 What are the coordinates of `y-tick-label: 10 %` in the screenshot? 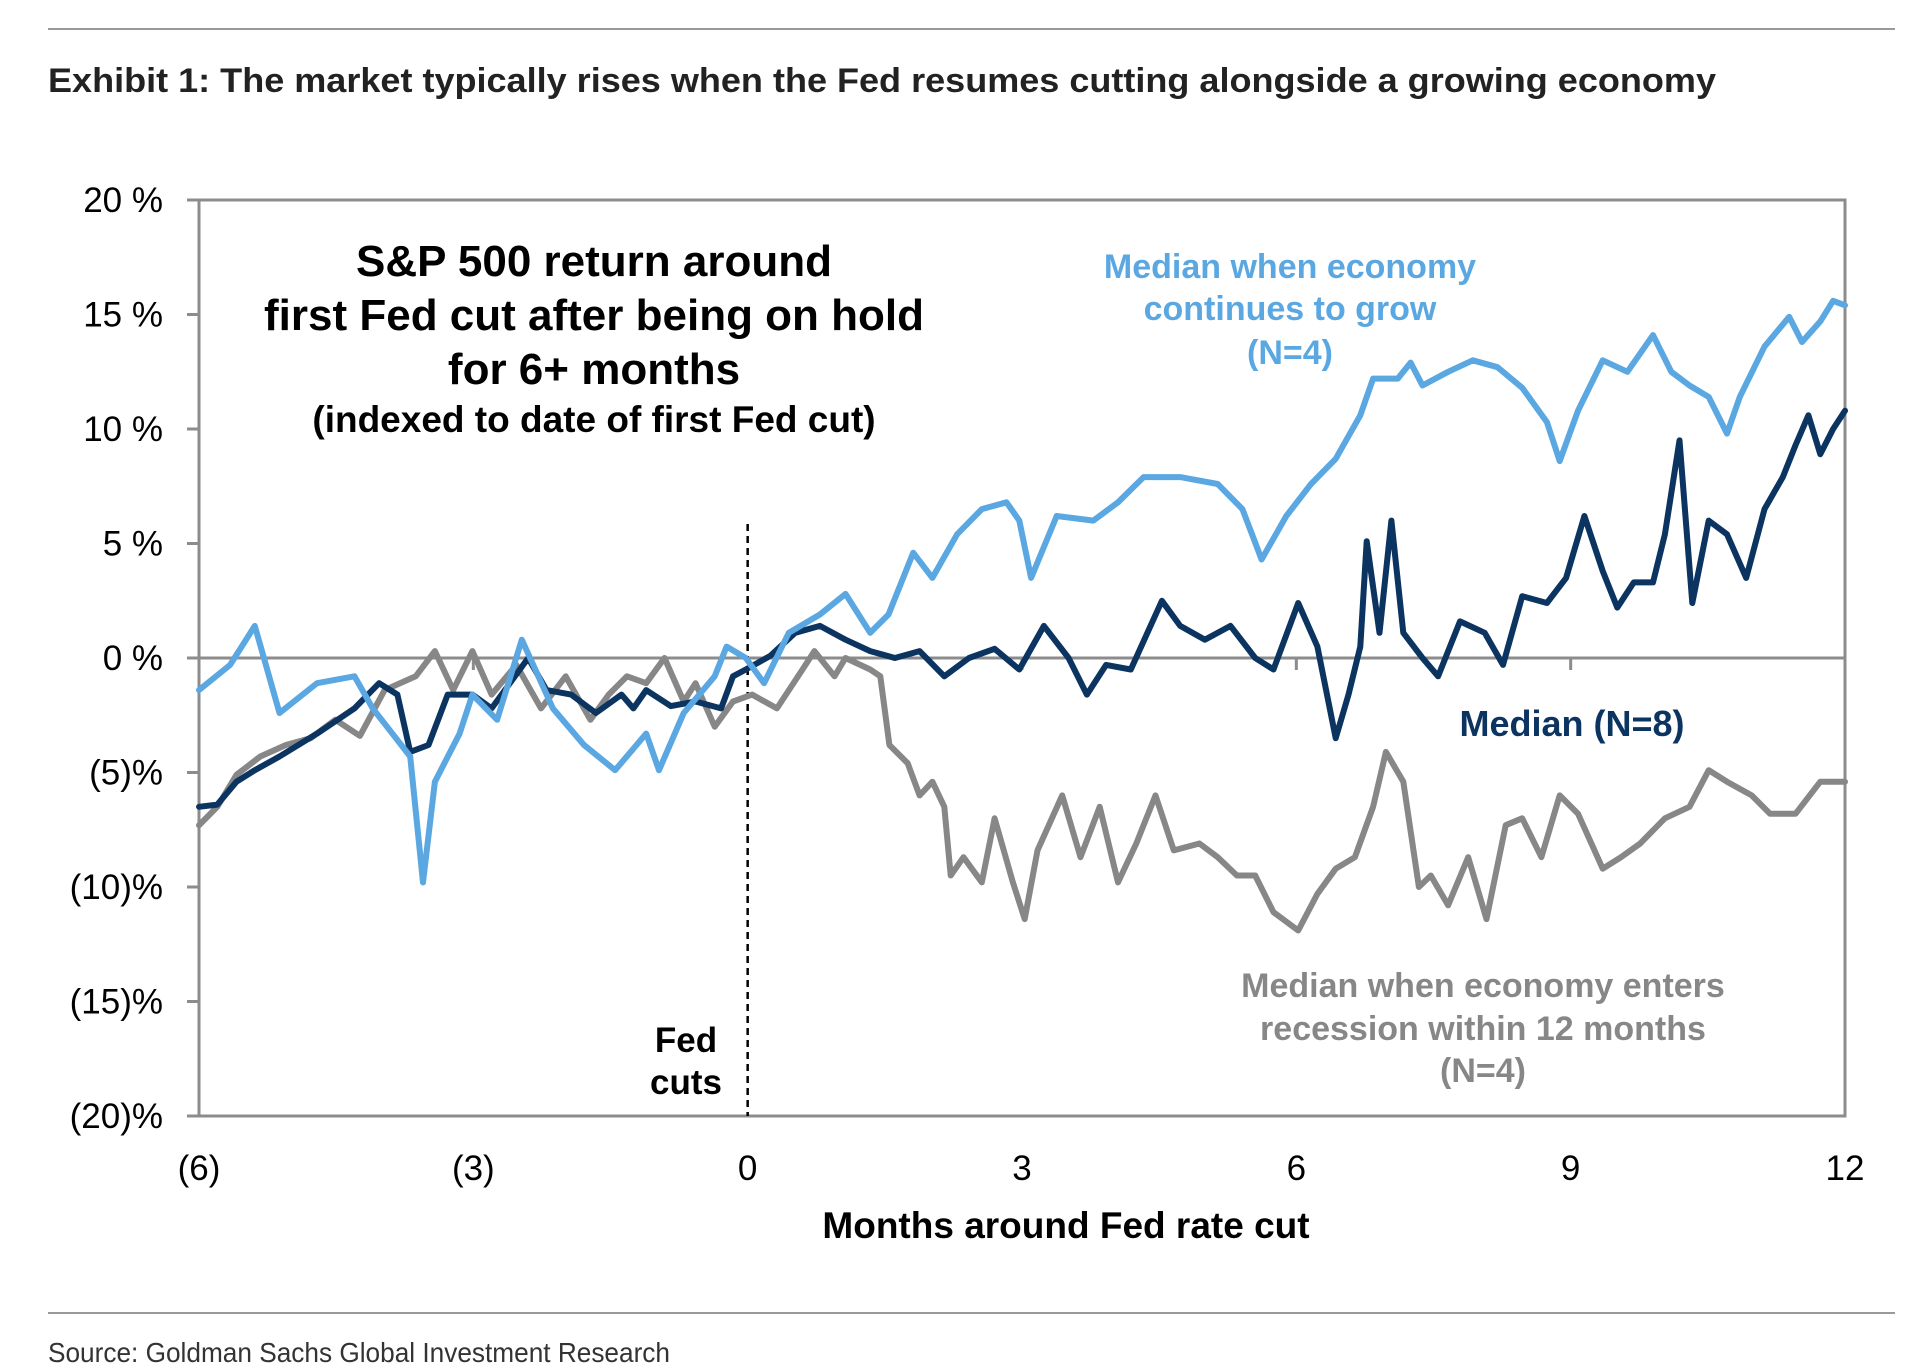 It's located at (123, 429).